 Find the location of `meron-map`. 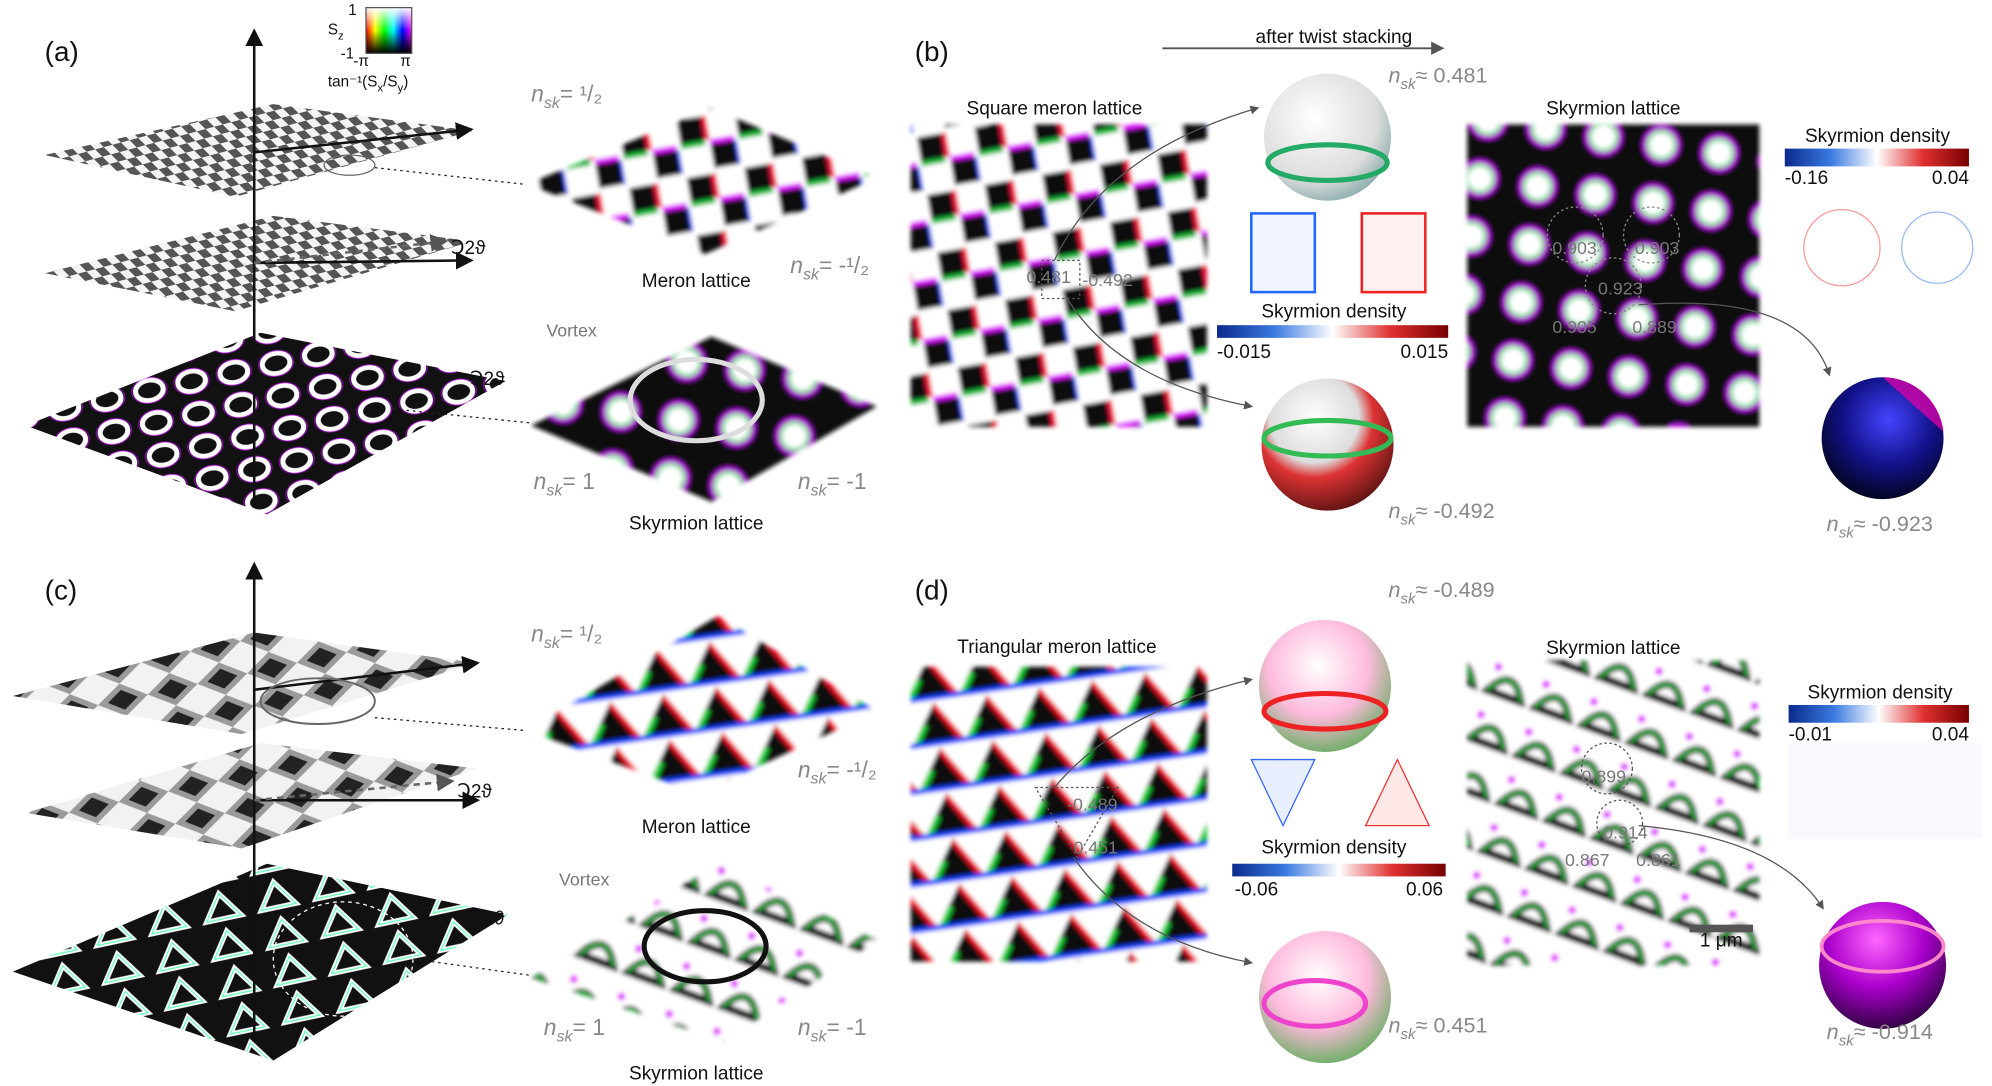

meron-map is located at coordinates (1058, 814).